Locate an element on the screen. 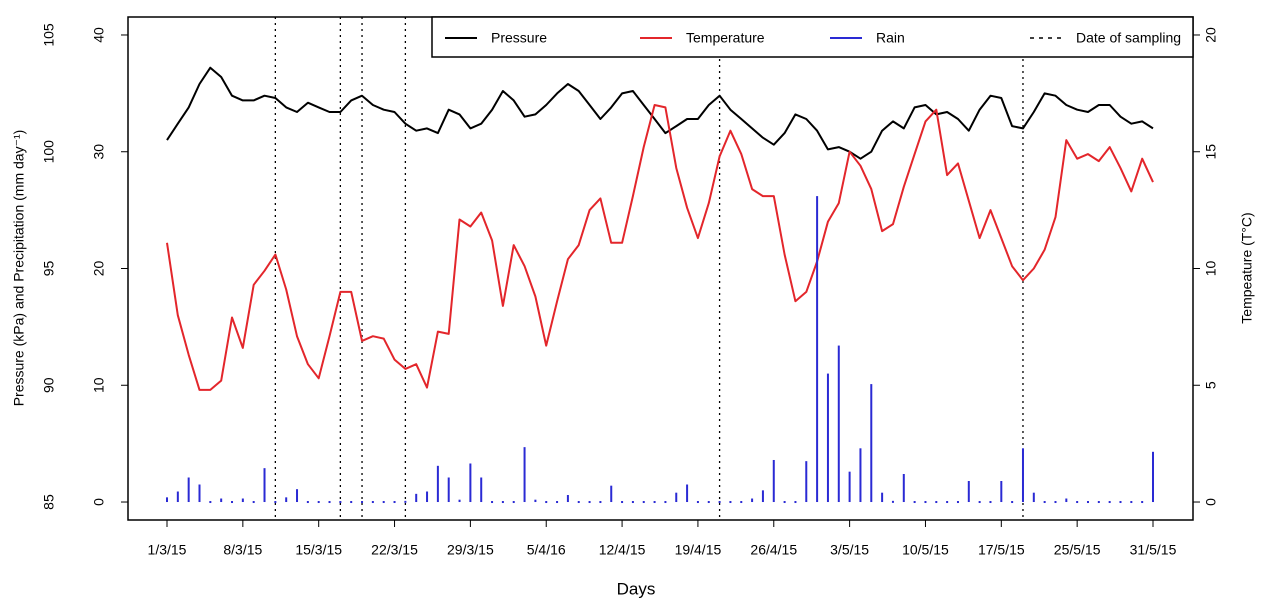 The height and width of the screenshot is (601, 1261). x-tick-label: 29/3/15 is located at coordinates (470, 550).